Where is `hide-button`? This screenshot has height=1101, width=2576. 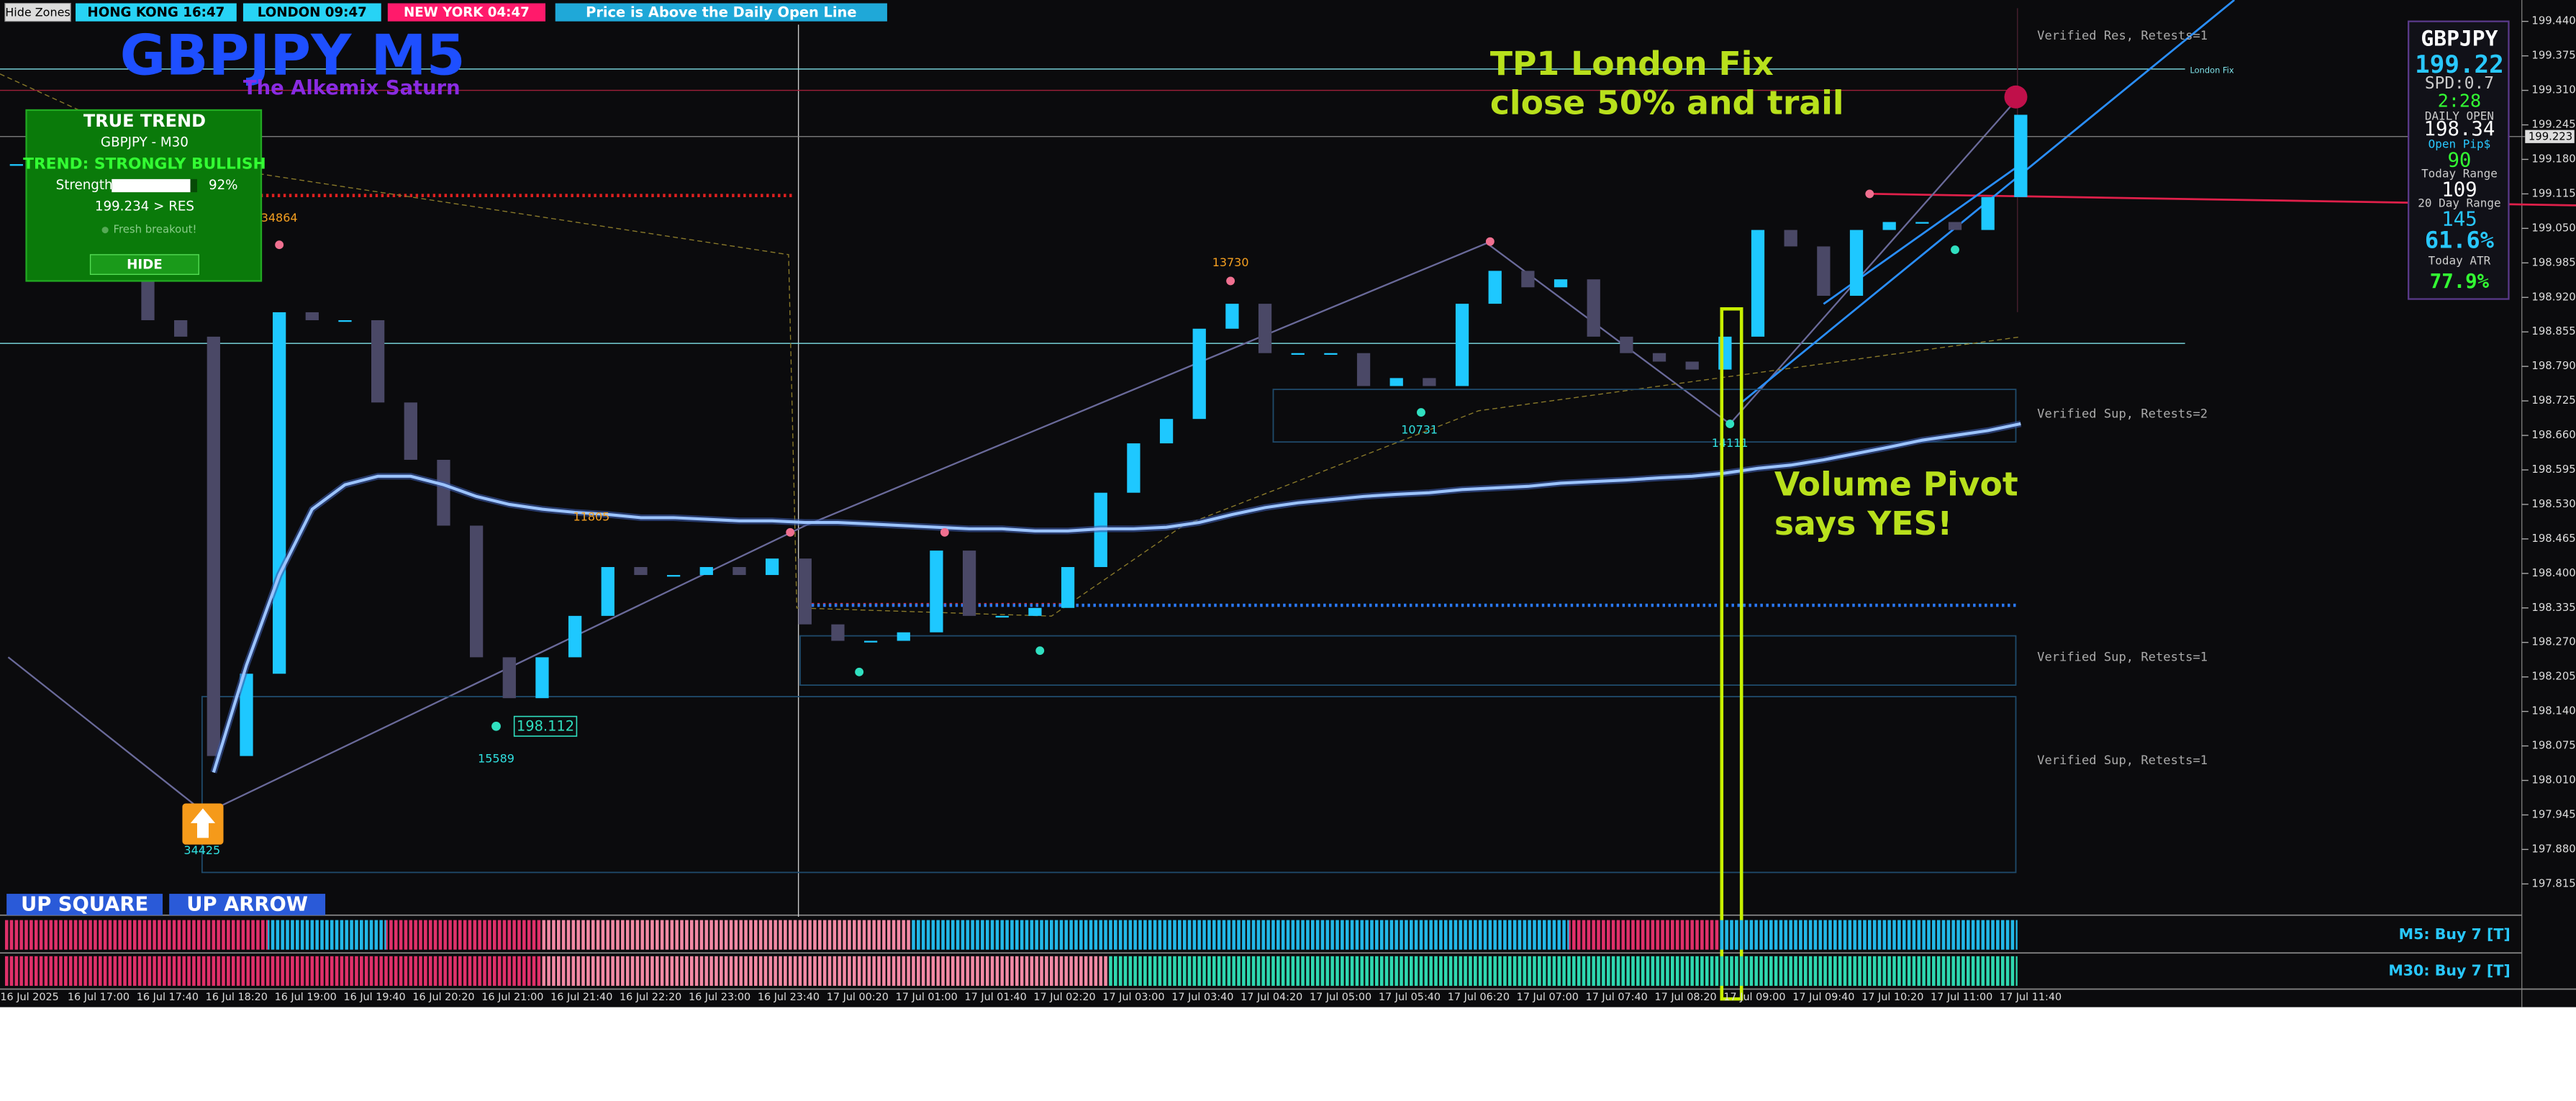
hide-button is located at coordinates (144, 264).